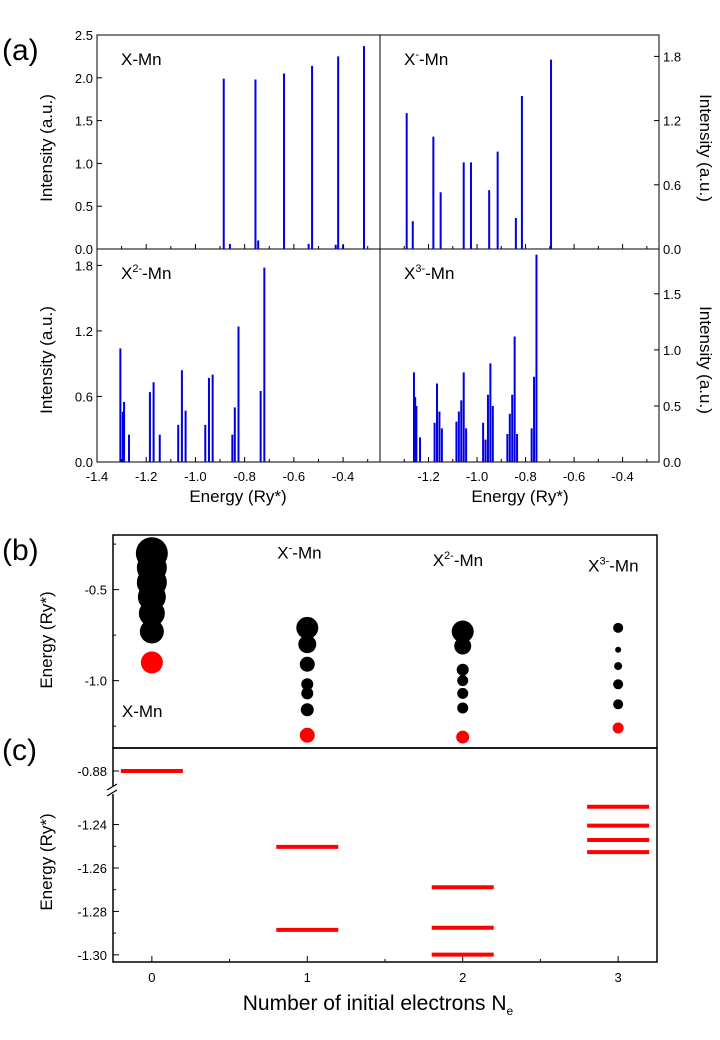 This screenshot has height=1040, width=720. Describe the element at coordinates (299, 553) in the screenshot. I see `b-group-label: X--Mn` at that location.